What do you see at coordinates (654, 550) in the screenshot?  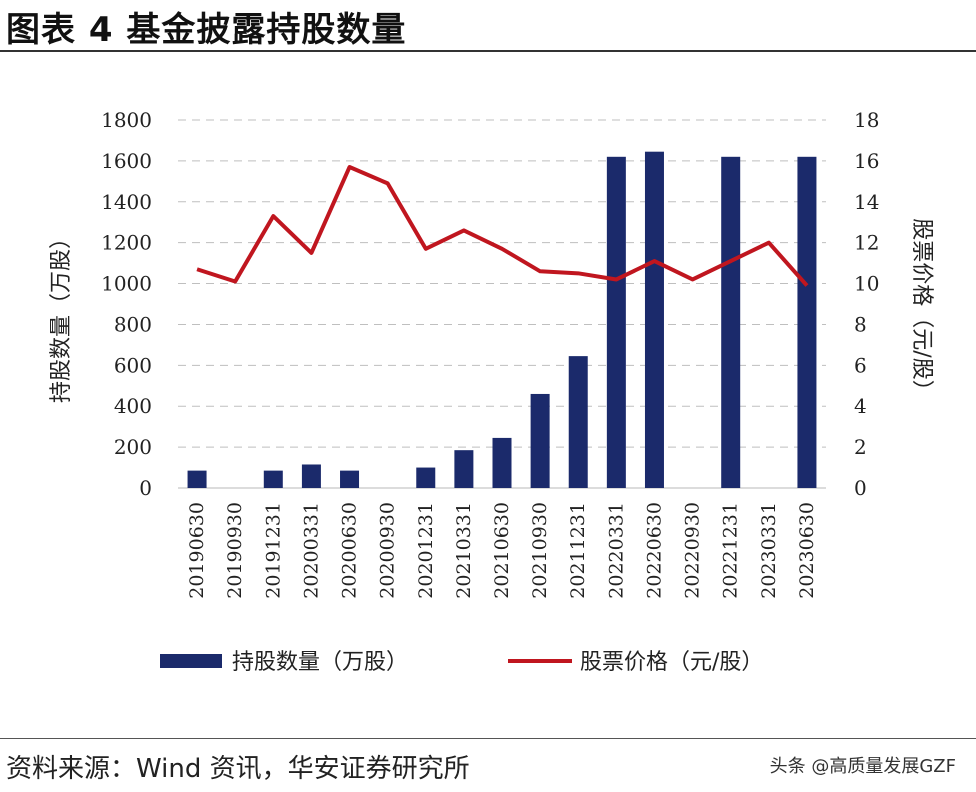 I see `x-tick-label: 20220630` at bounding box center [654, 550].